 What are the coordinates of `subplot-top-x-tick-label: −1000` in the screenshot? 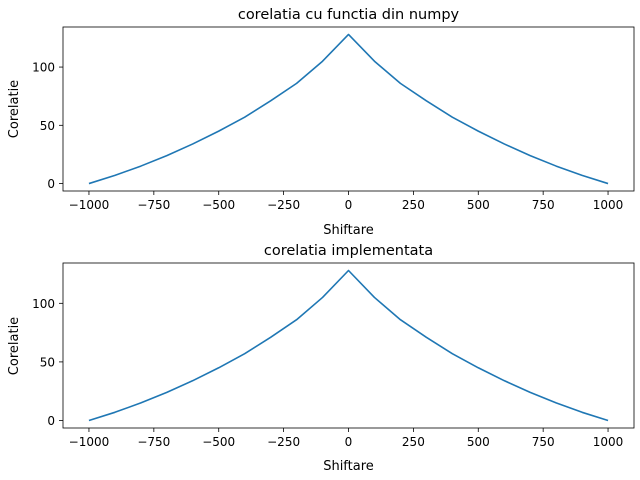 It's located at (89, 205).